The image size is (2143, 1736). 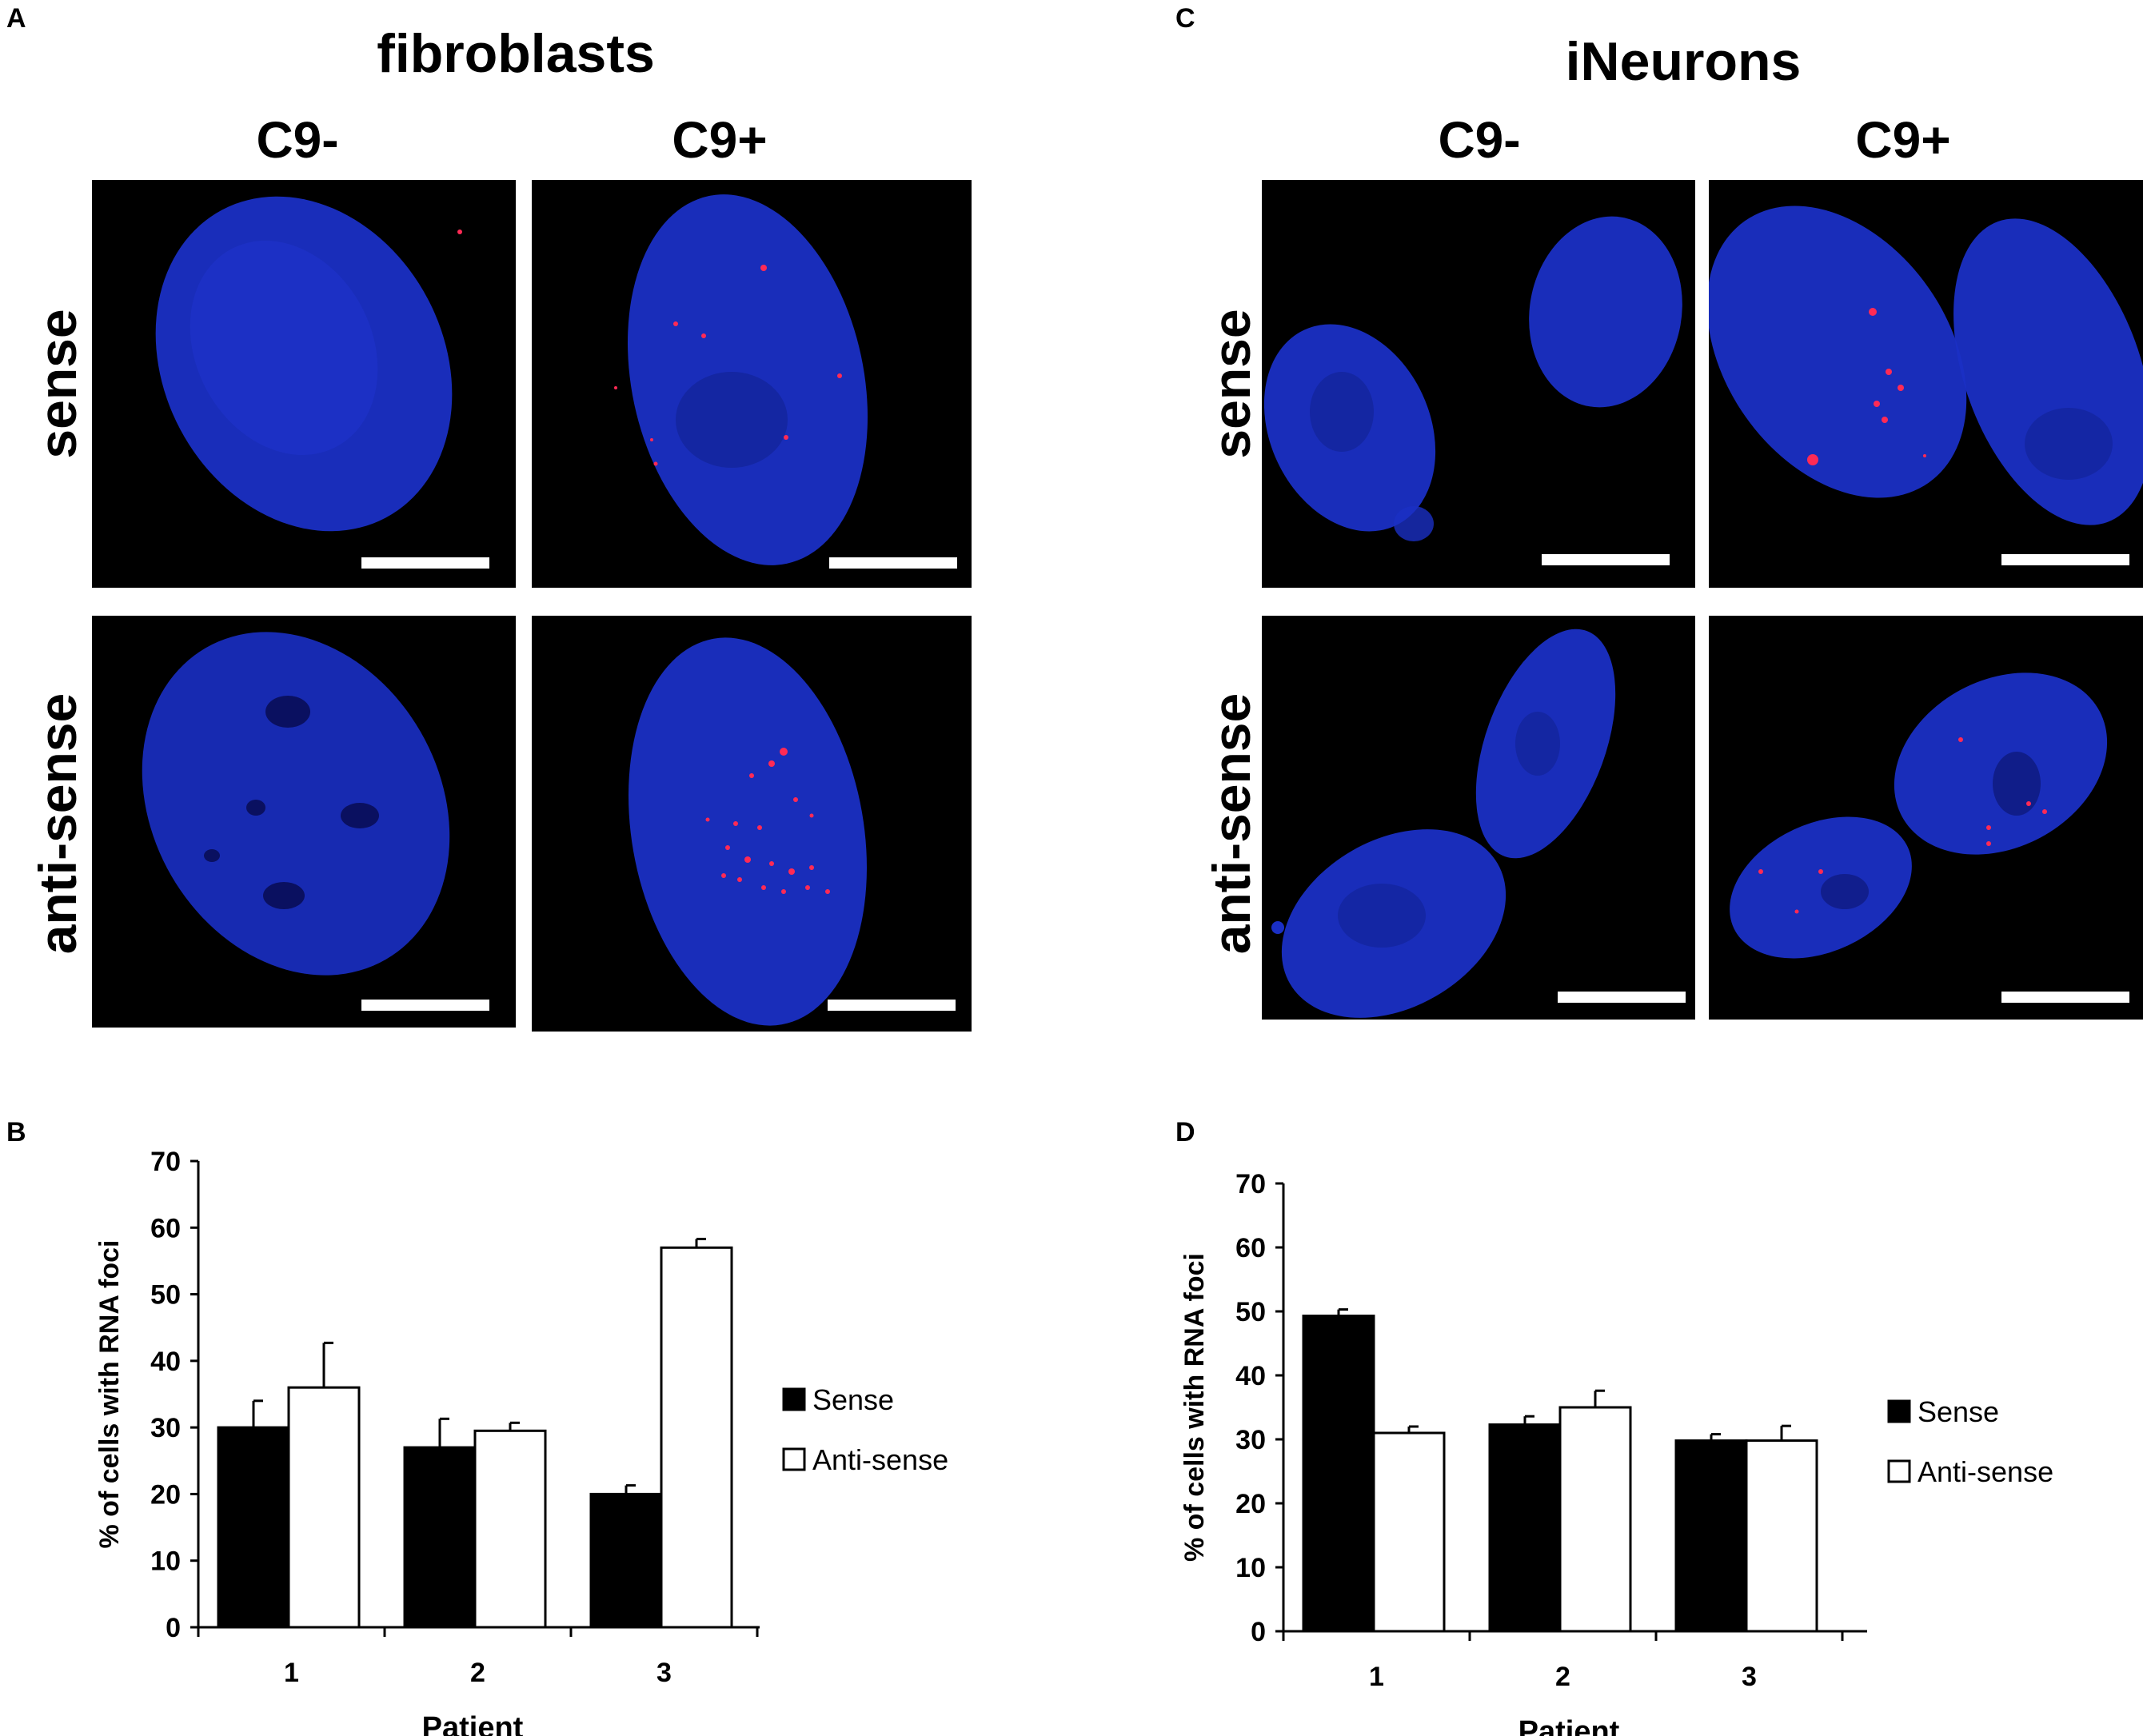 What do you see at coordinates (1903, 140) in the screenshot?
I see `ineurons-col-c9-pos: C9+` at bounding box center [1903, 140].